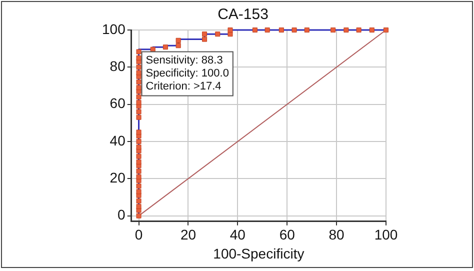 Image resolution: width=474 pixels, height=271 pixels. Describe the element at coordinates (118, 66) in the screenshot. I see `y-tick-label: 80` at that location.